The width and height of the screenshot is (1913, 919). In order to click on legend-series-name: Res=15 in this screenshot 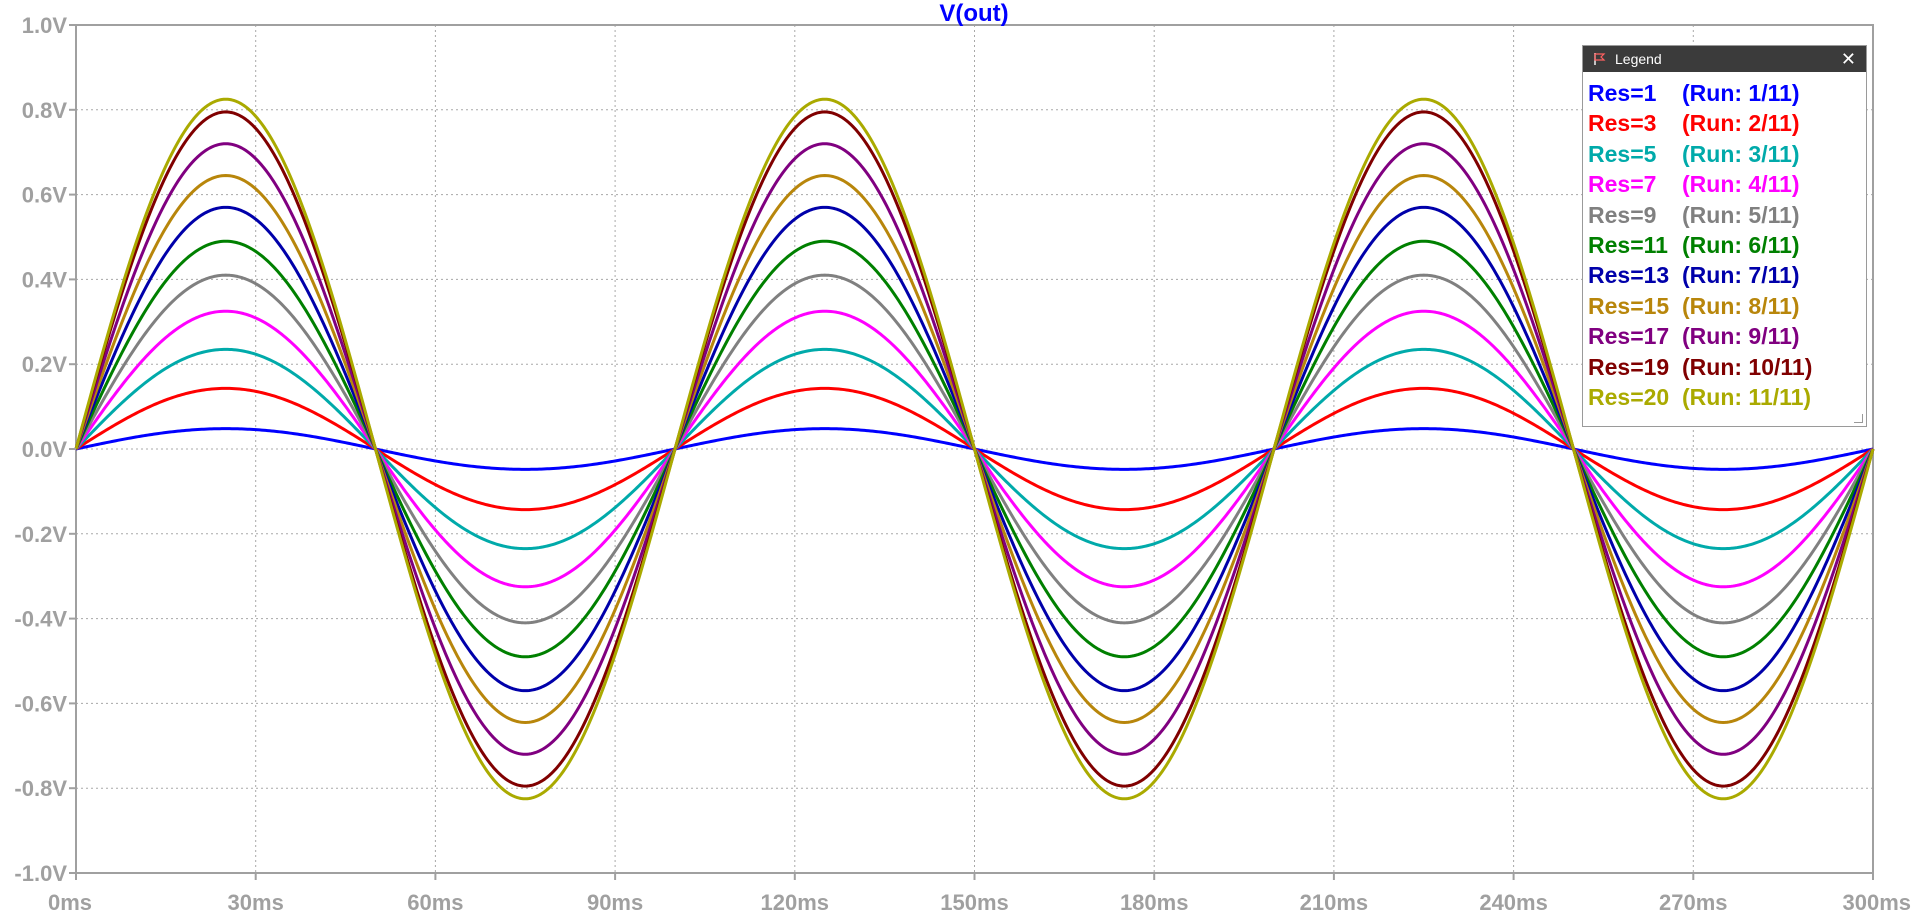, I will do `click(1629, 305)`.